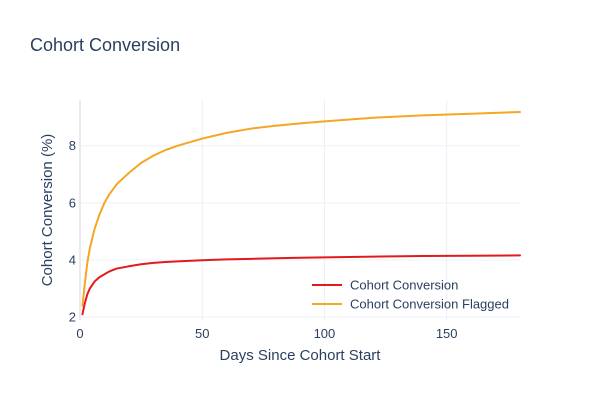 Image resolution: width=600 pixels, height=405 pixels. I want to click on y-axis-ticks: 2 4 6 8, so click(72, 231).